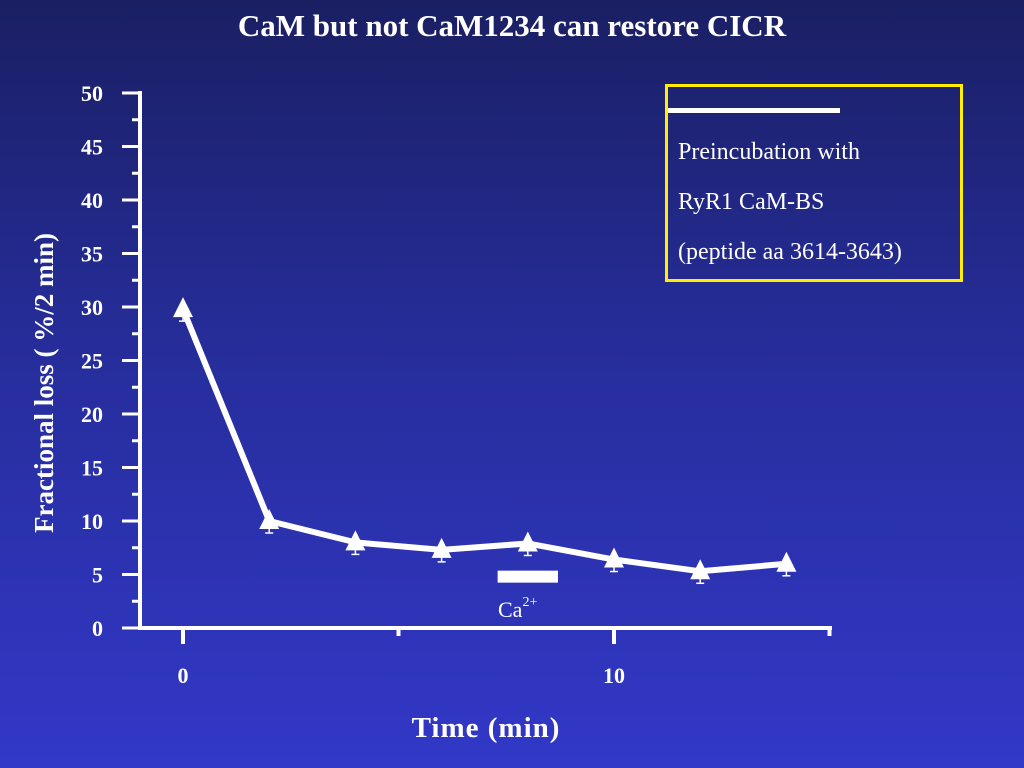 Image resolution: width=1024 pixels, height=768 pixels. I want to click on calcium-annotation-label: Ca2+, so click(518, 609).